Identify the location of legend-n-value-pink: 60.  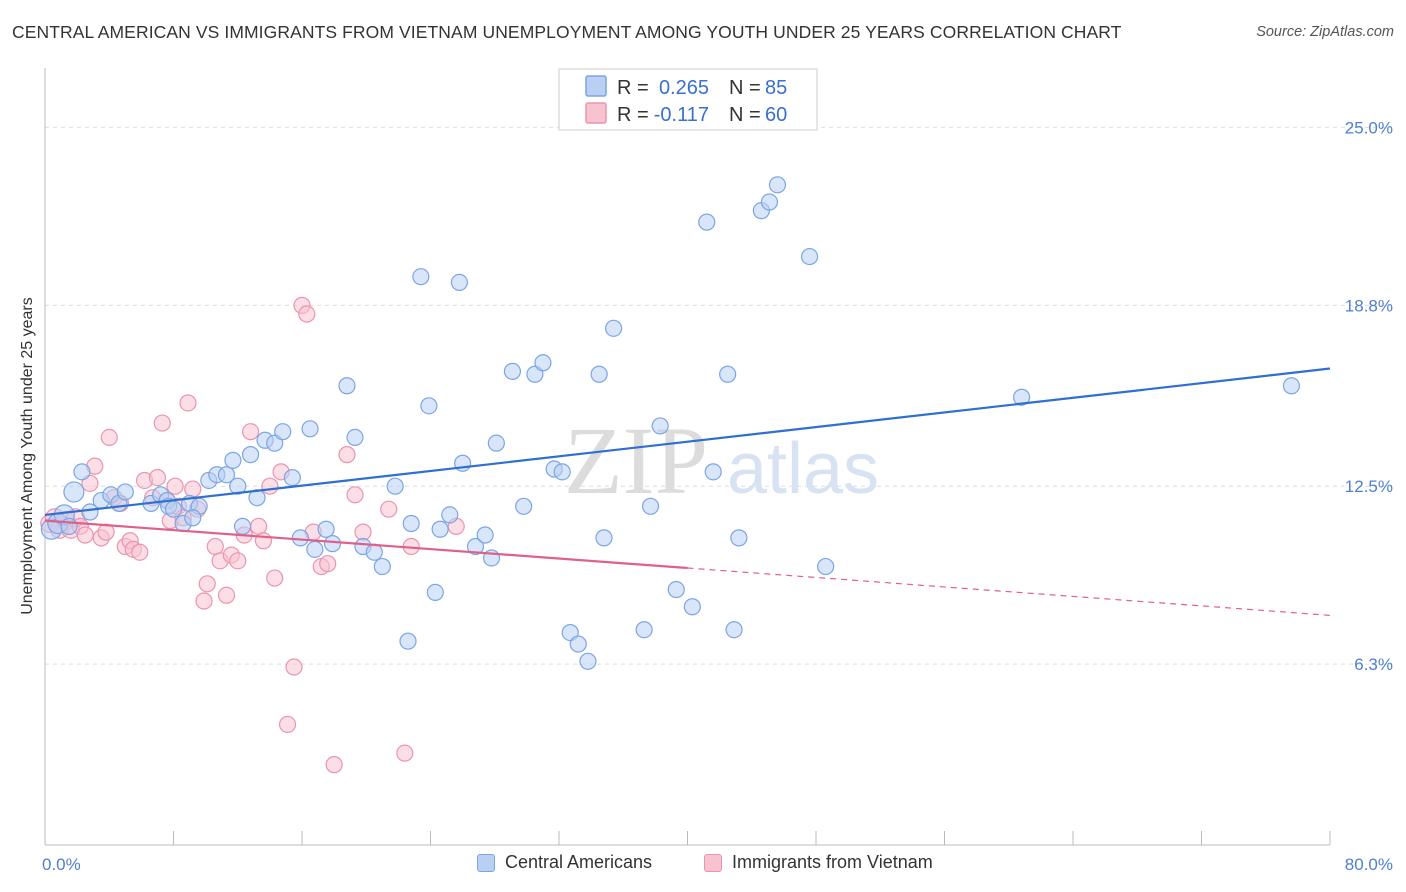
(776, 115).